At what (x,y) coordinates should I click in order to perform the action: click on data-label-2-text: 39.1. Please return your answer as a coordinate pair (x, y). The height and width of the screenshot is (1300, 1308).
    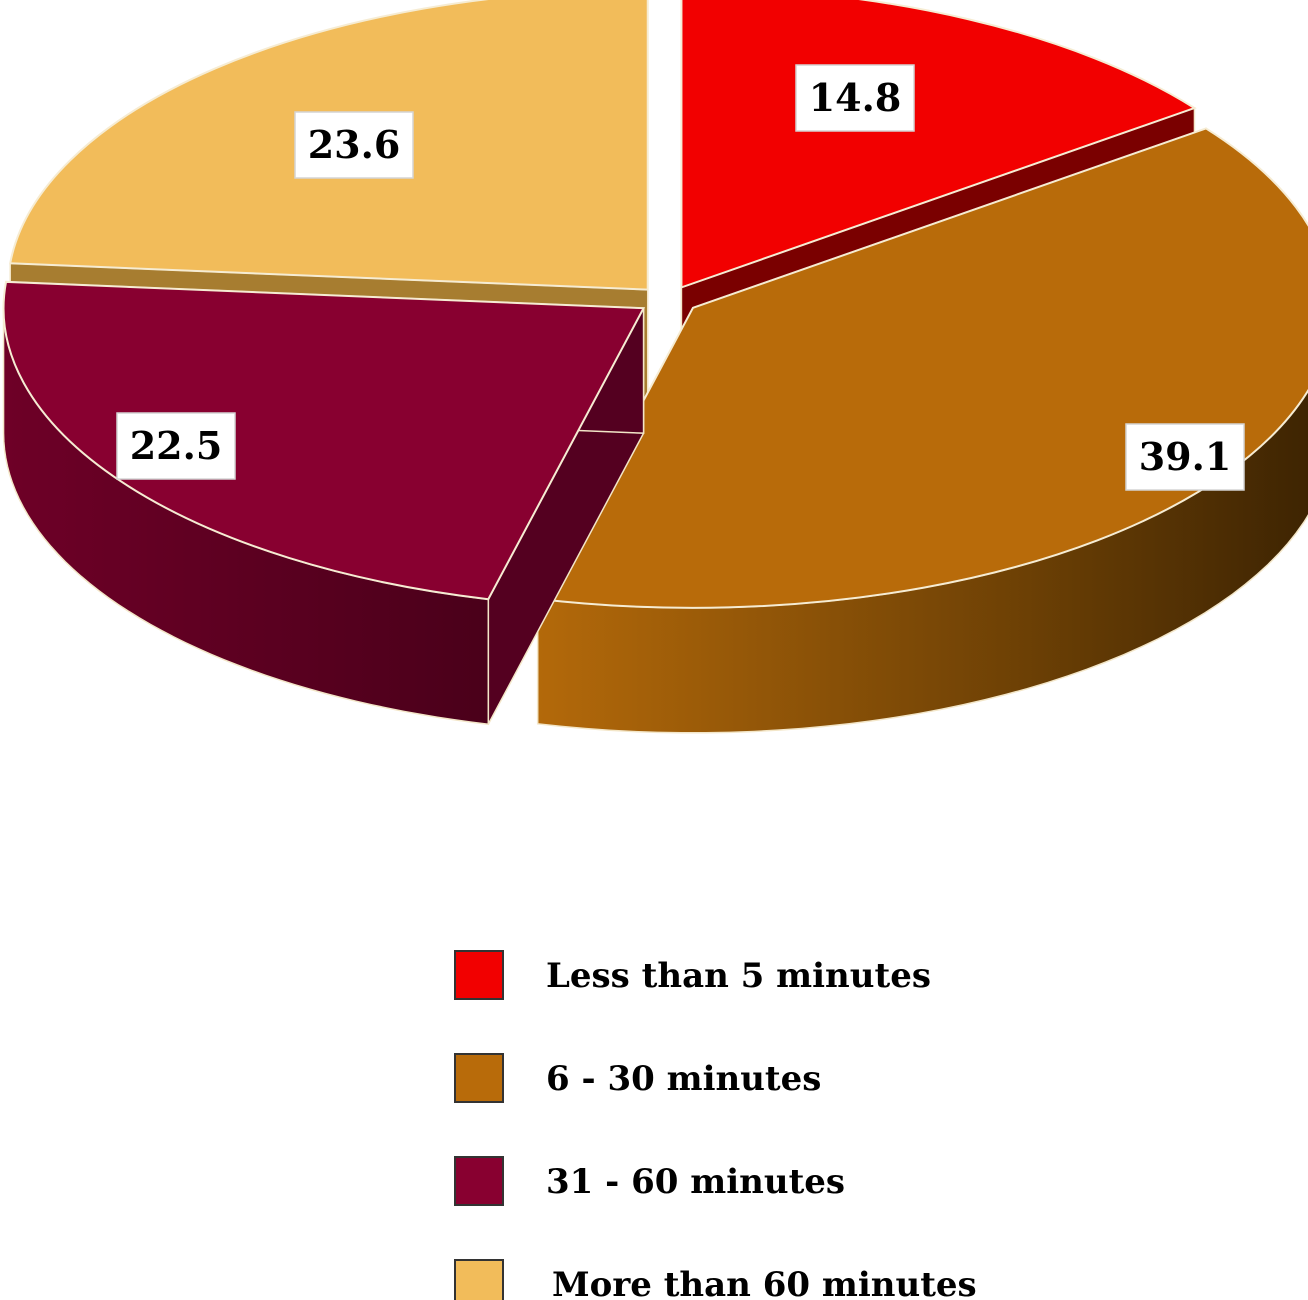
    Looking at the image, I should click on (1185, 456).